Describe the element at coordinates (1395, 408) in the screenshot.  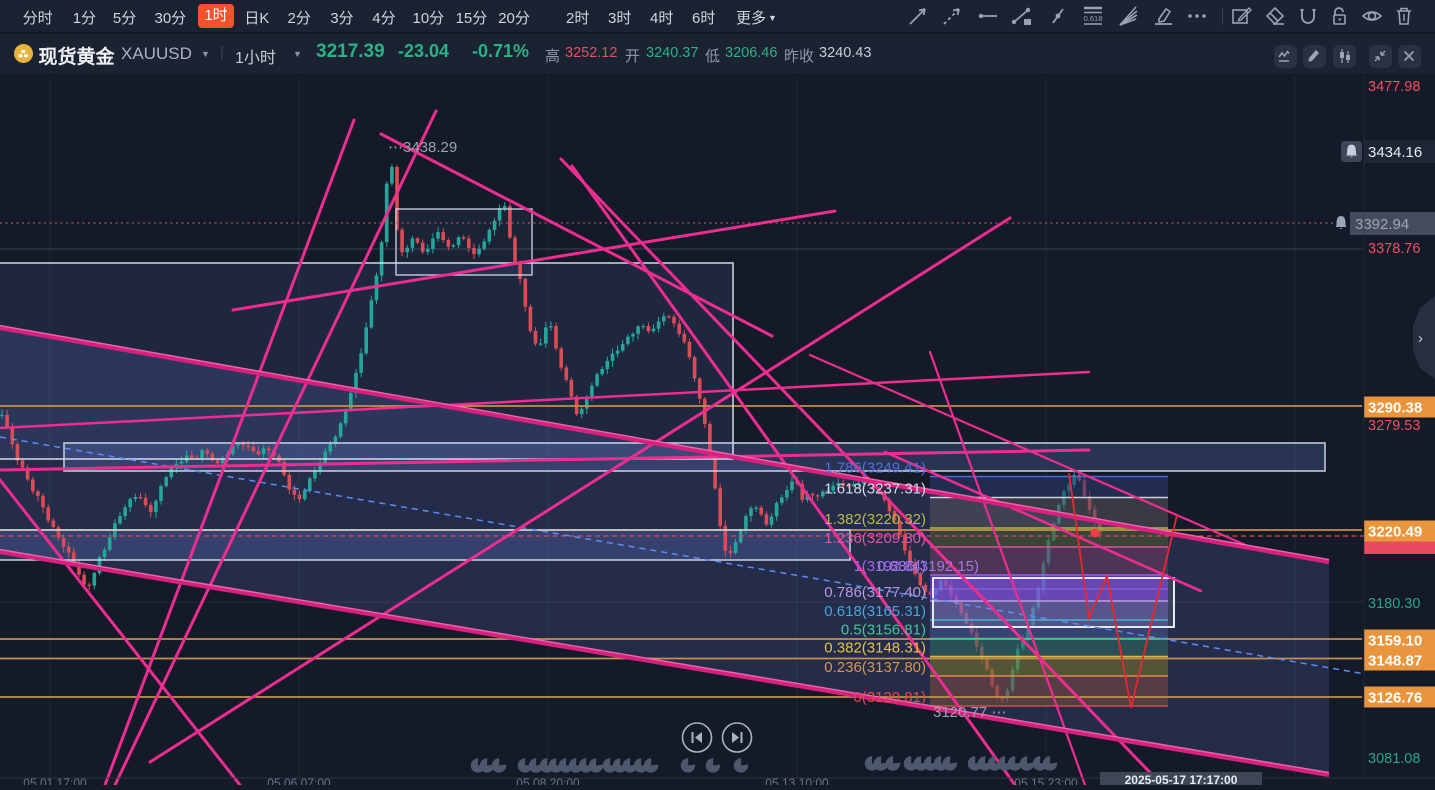
I see `svg-text: 3290.38` at that location.